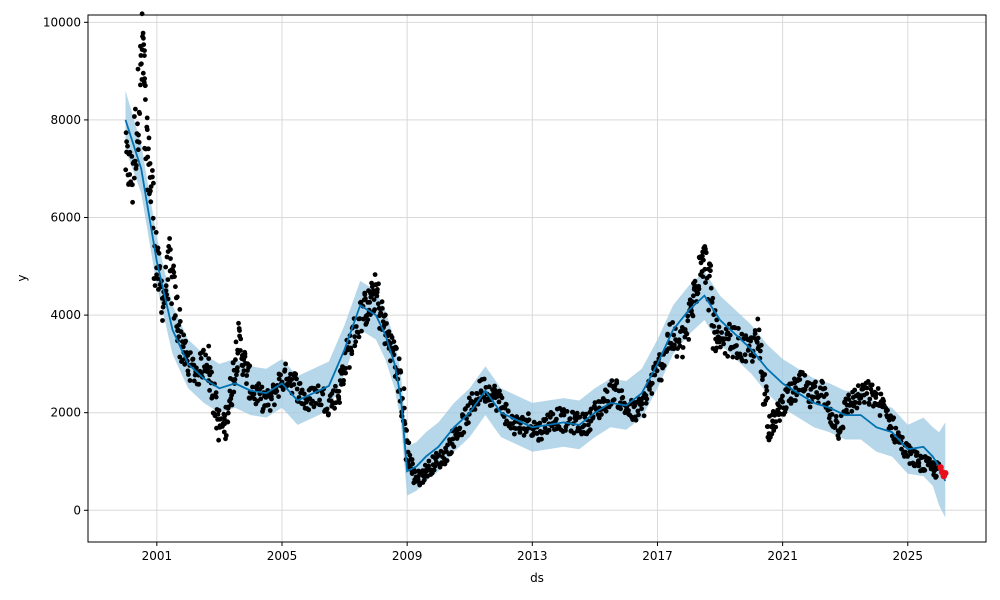  What do you see at coordinates (945, 473) in the screenshot?
I see `latest-point` at bounding box center [945, 473].